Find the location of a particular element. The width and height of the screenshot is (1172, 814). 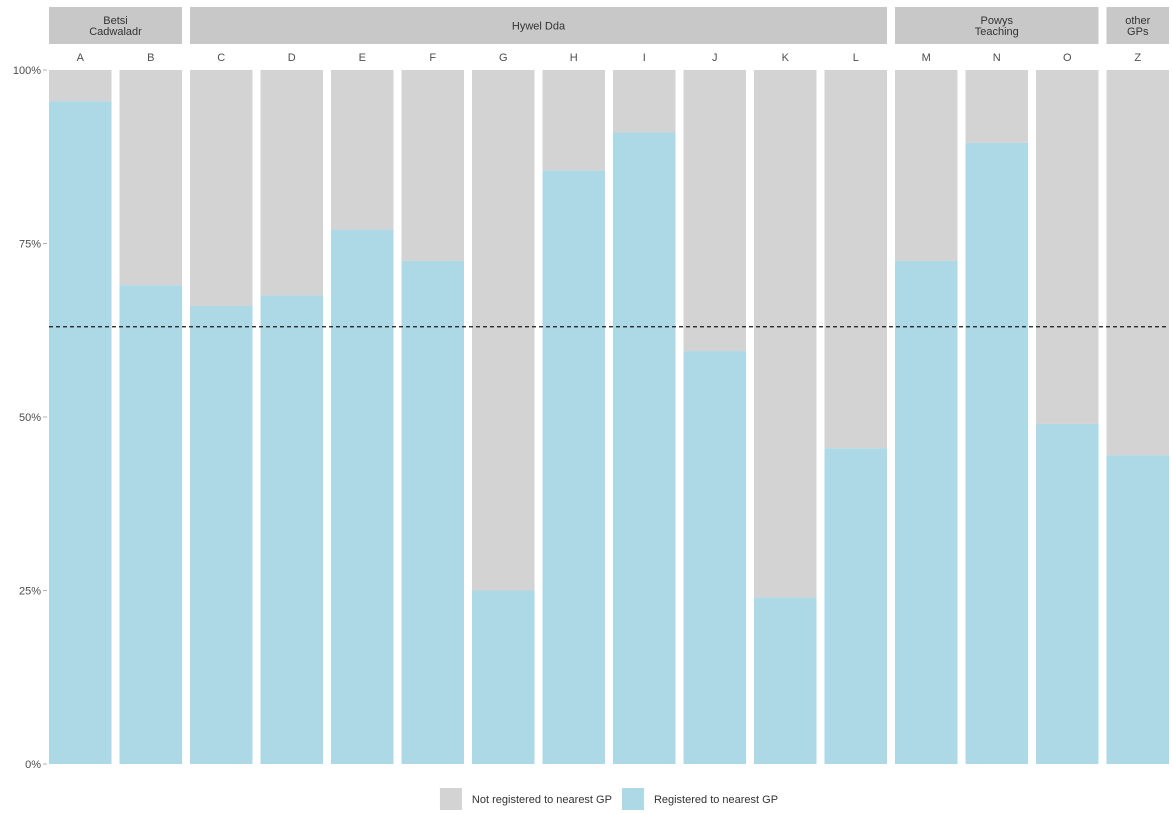

x-tick-label: G is located at coordinates (503, 58).